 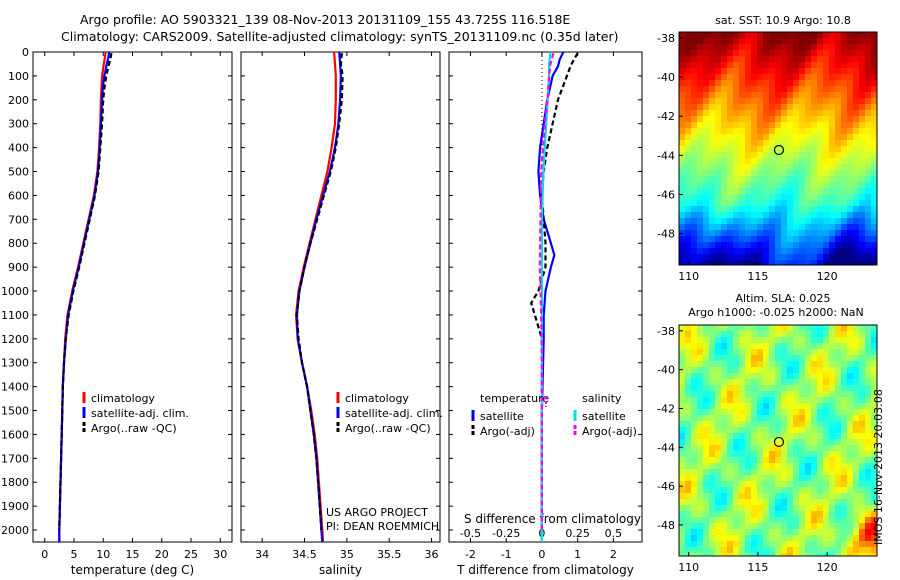 I want to click on temp-series-argo-raw-qc-, so click(x=85, y=292).